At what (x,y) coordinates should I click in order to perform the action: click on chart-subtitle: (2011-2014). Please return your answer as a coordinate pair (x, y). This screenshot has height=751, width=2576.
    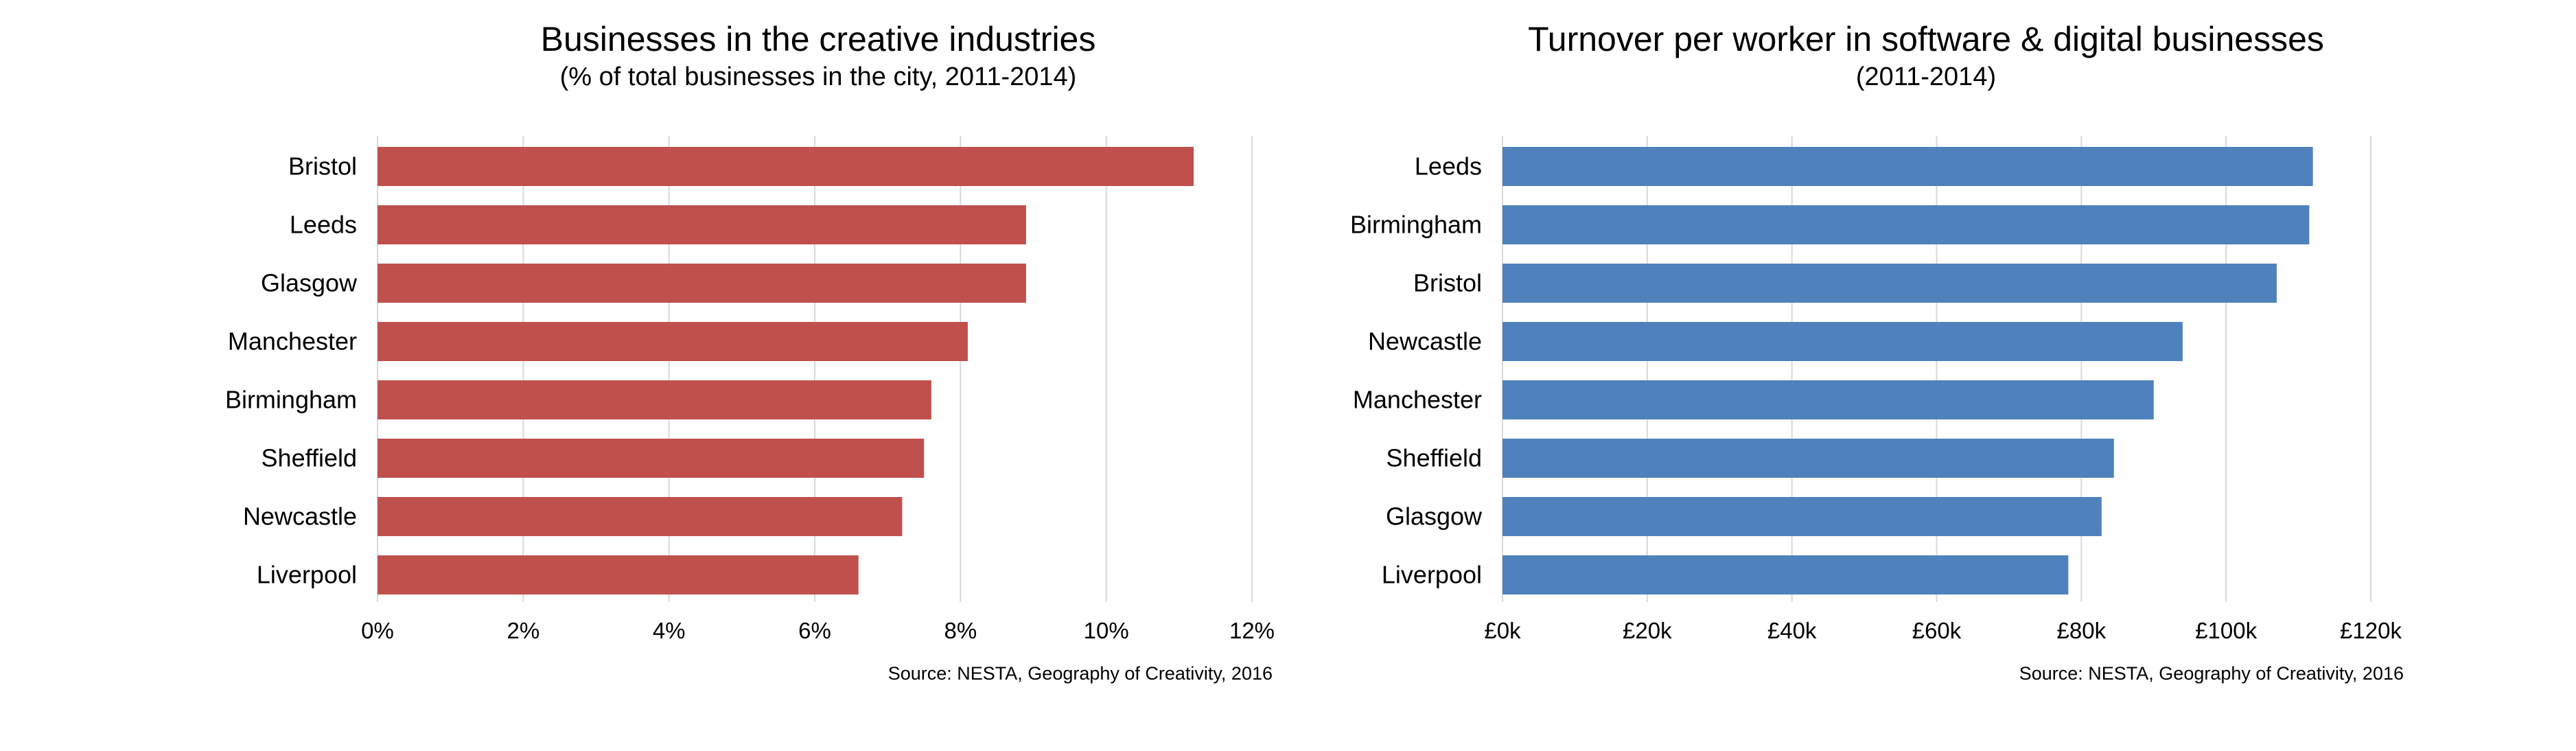
    Looking at the image, I should click on (1926, 77).